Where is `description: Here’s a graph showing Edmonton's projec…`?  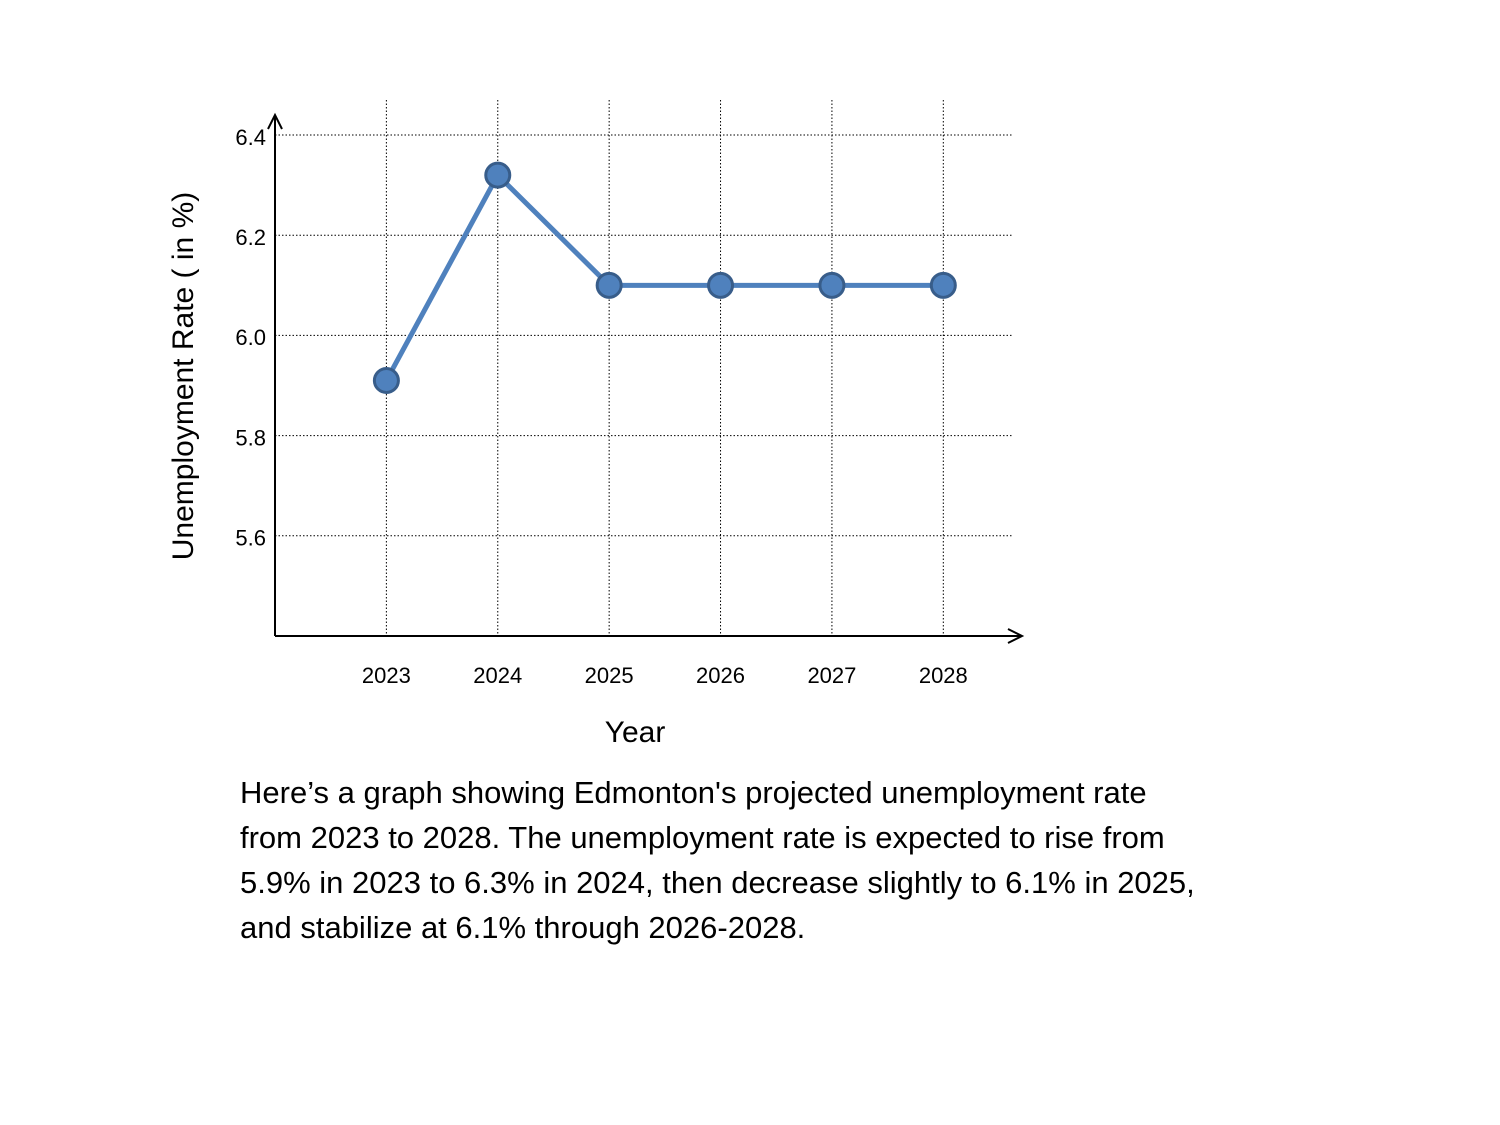 description: Here’s a graph showing Edmonton's projec… is located at coordinates (717, 860).